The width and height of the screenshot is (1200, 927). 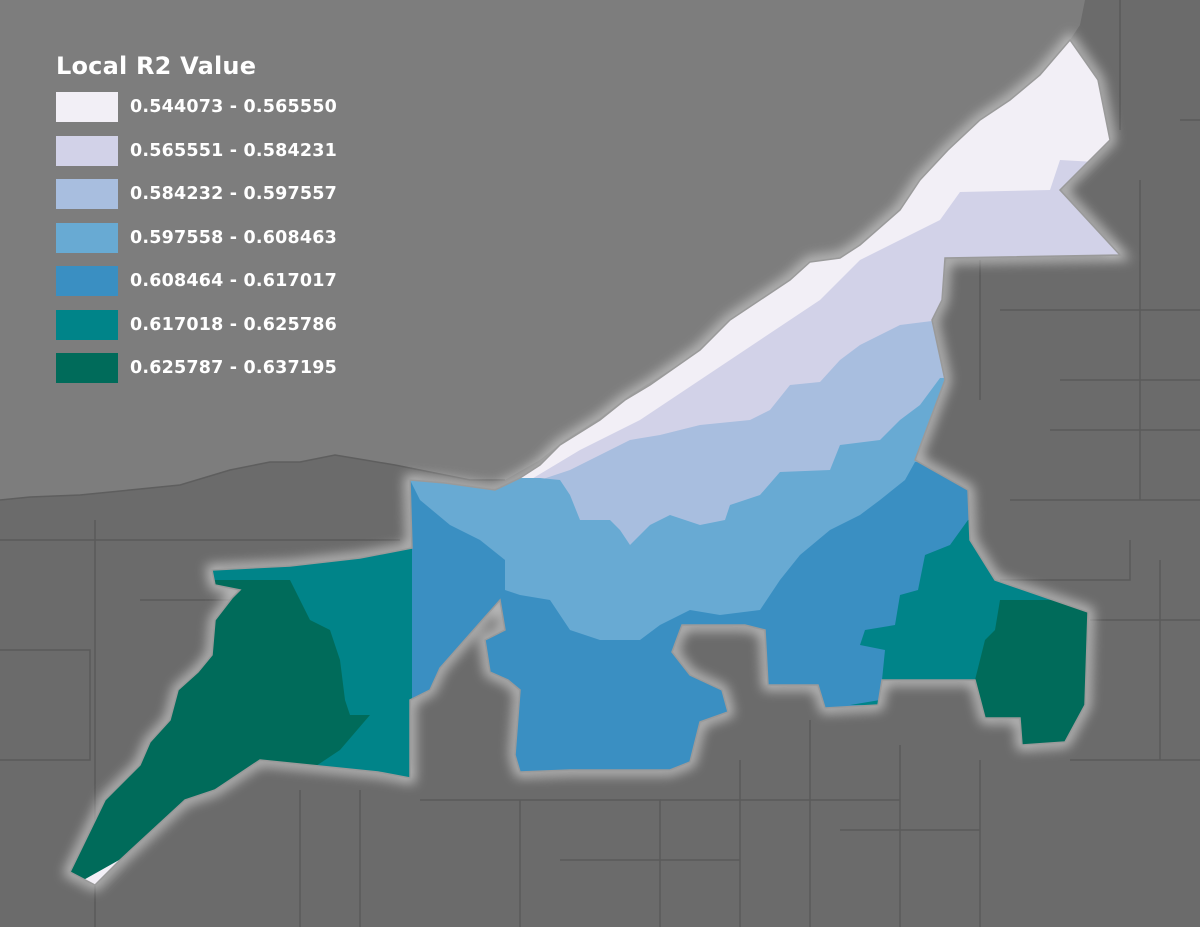 I want to click on legend-item: 0.544073 - 0.565550, so click(x=196, y=107).